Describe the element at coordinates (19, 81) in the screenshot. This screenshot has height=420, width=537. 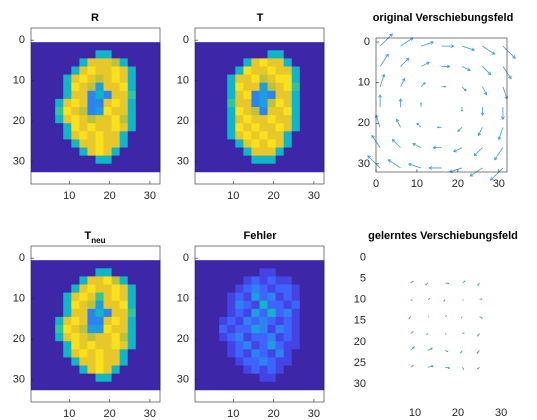
I see `y-tick-label: 10` at that location.